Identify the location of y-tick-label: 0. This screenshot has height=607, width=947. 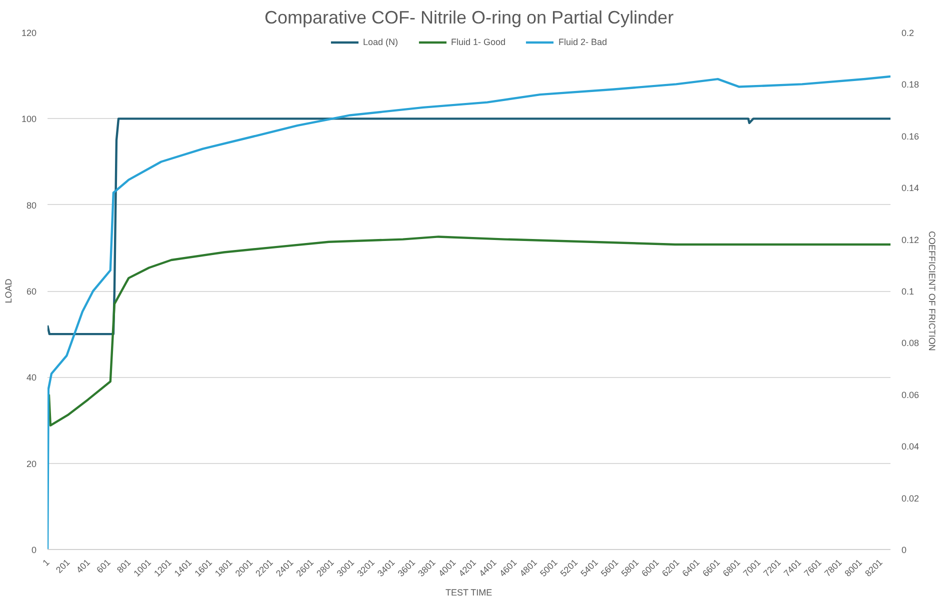
(34, 550).